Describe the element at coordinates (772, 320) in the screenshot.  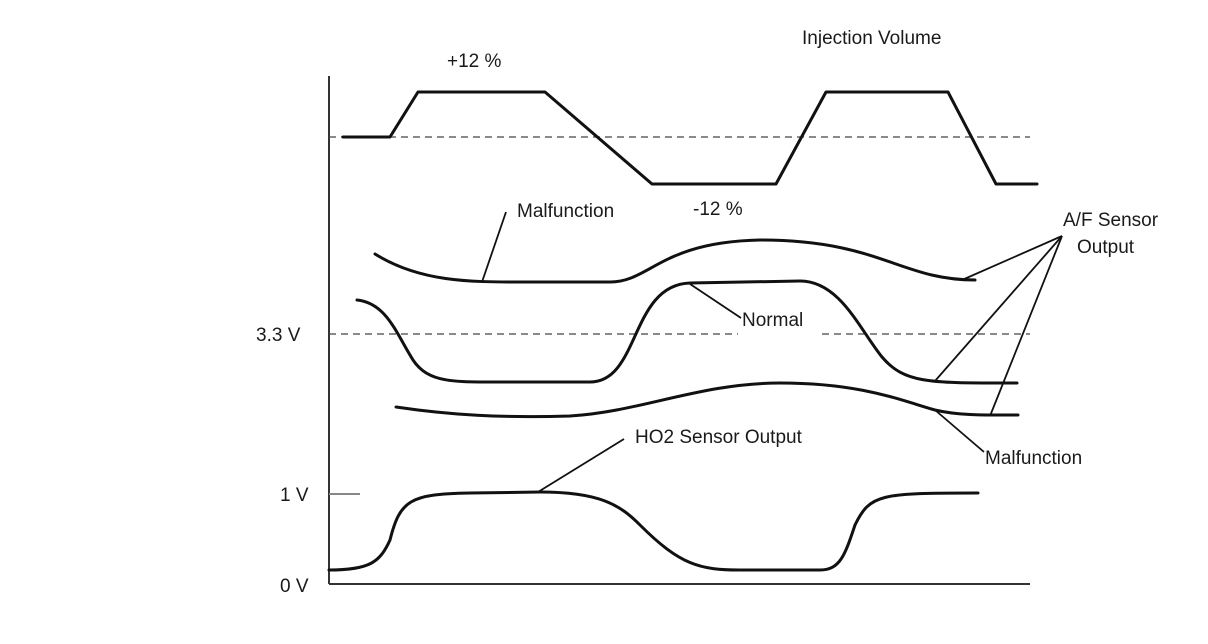
I see `normal-label: Normal` at that location.